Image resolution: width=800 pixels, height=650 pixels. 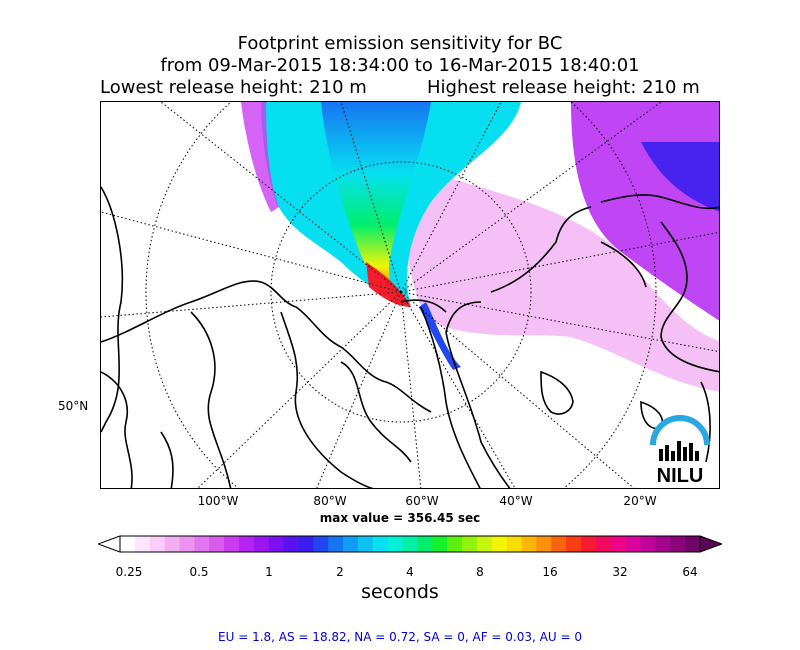 What do you see at coordinates (388, 284) in the screenshot?
I see `sensitivity-plume-hotspot` at bounding box center [388, 284].